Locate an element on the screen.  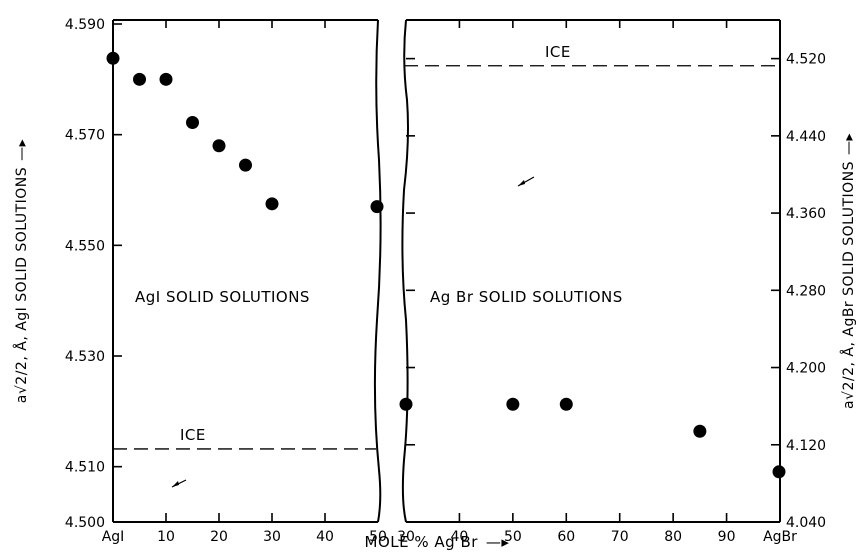
right-panel-left-ticks is located at coordinates (410, 290).